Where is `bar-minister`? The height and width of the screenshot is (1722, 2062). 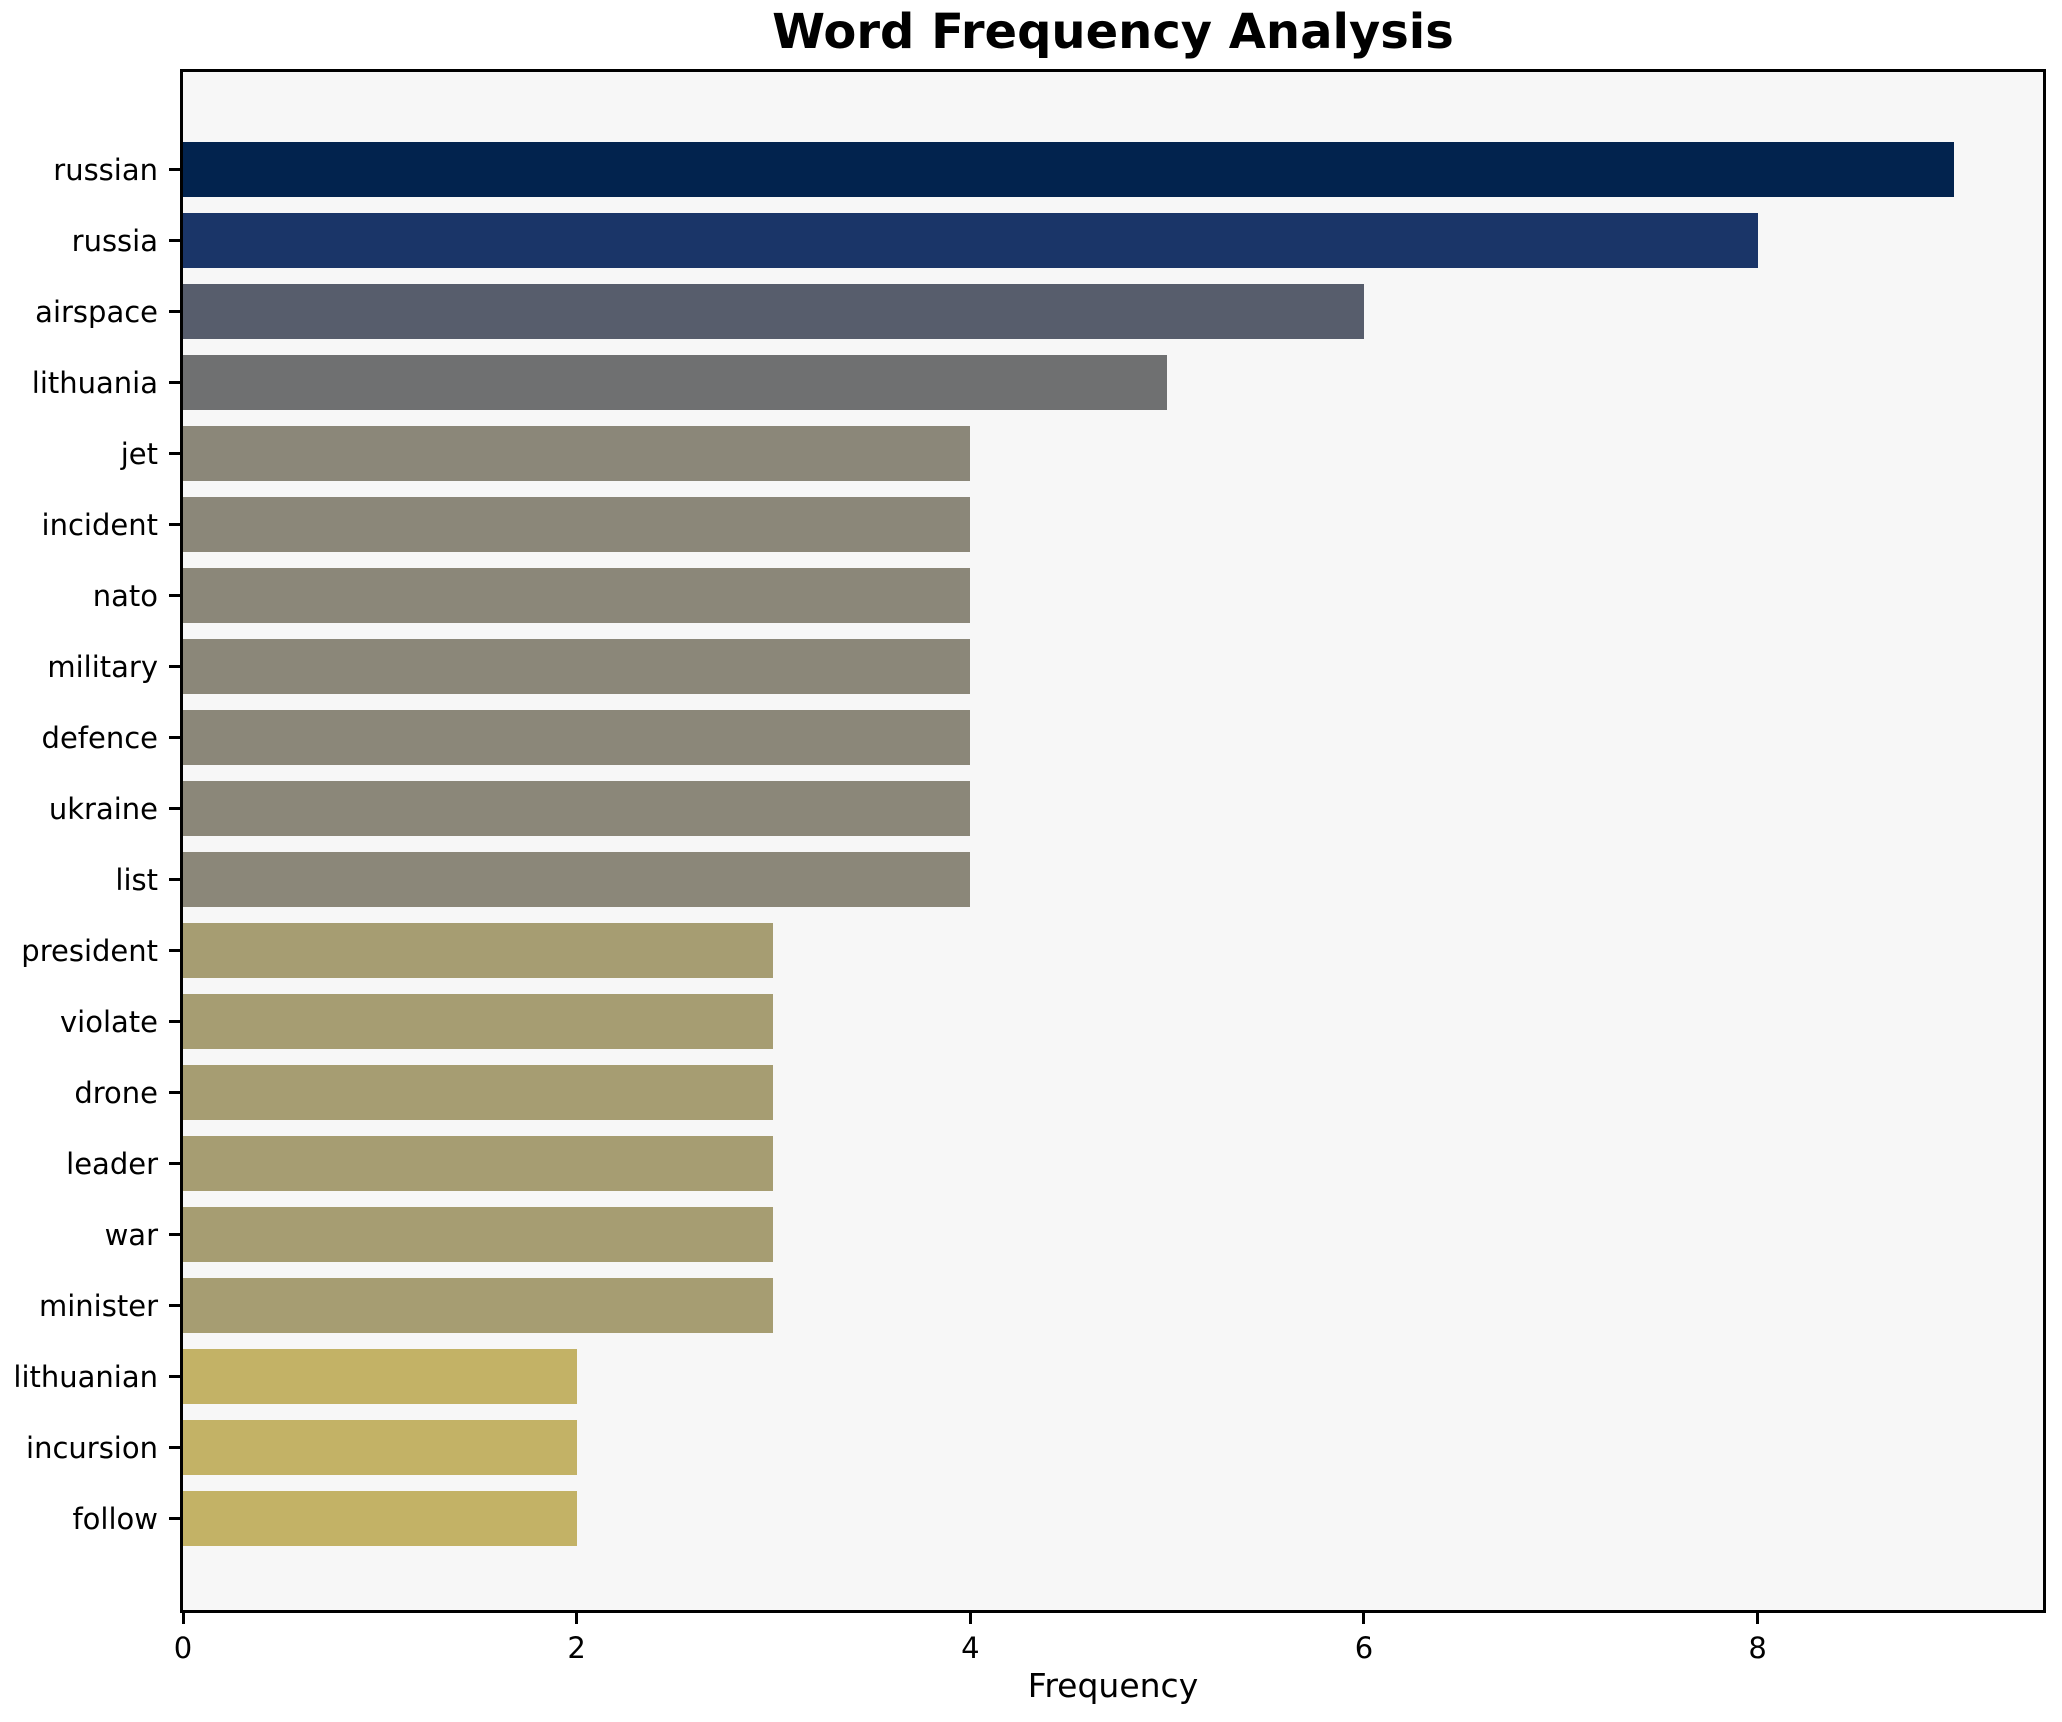 bar-minister is located at coordinates (478, 1305).